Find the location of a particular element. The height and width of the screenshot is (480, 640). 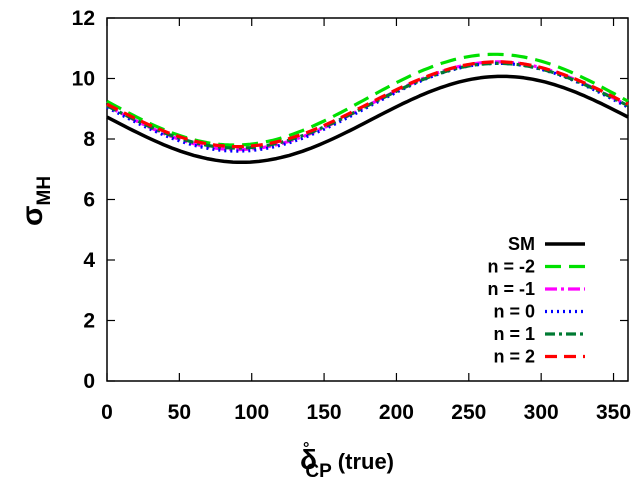

x-axis-title: δ° CP (true) is located at coordinates (347, 460).